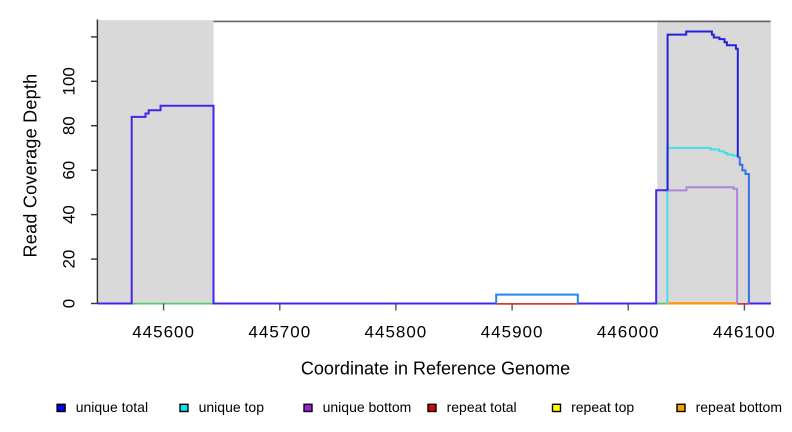 This screenshot has width=792, height=432. Describe the element at coordinates (69, 81) in the screenshot. I see `svg-text: 100` at that location.